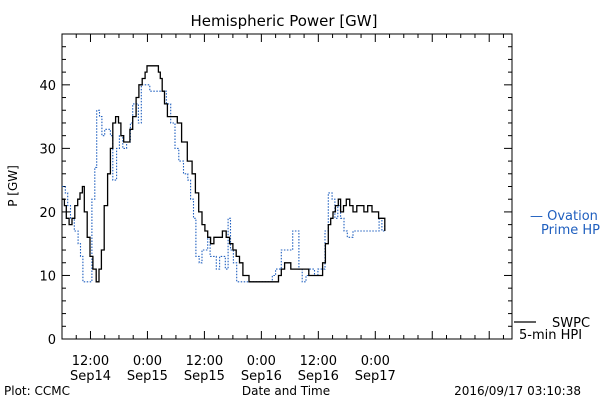 The image size is (600, 400). What do you see at coordinates (570, 230) in the screenshot?
I see `legend-ovation-label-line2: Prime HPI` at bounding box center [570, 230].